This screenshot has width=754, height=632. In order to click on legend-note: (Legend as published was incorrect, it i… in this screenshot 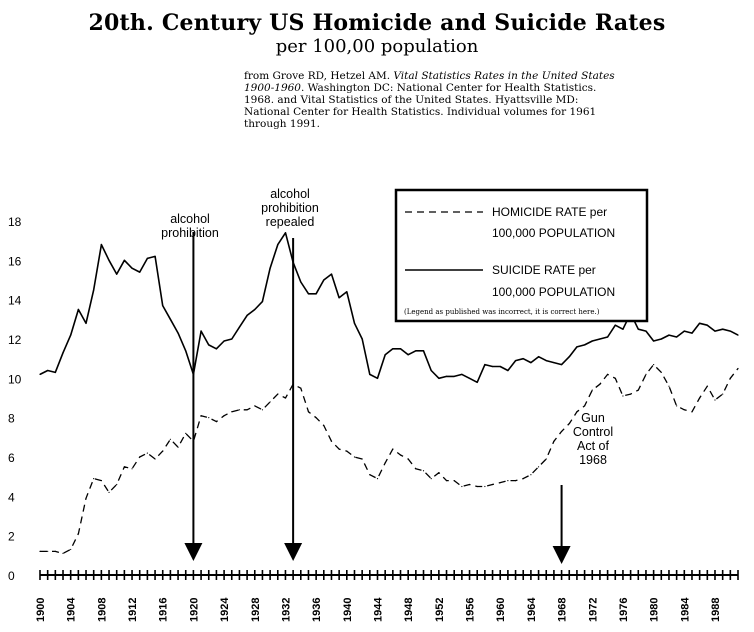, I will do `click(502, 312)`.